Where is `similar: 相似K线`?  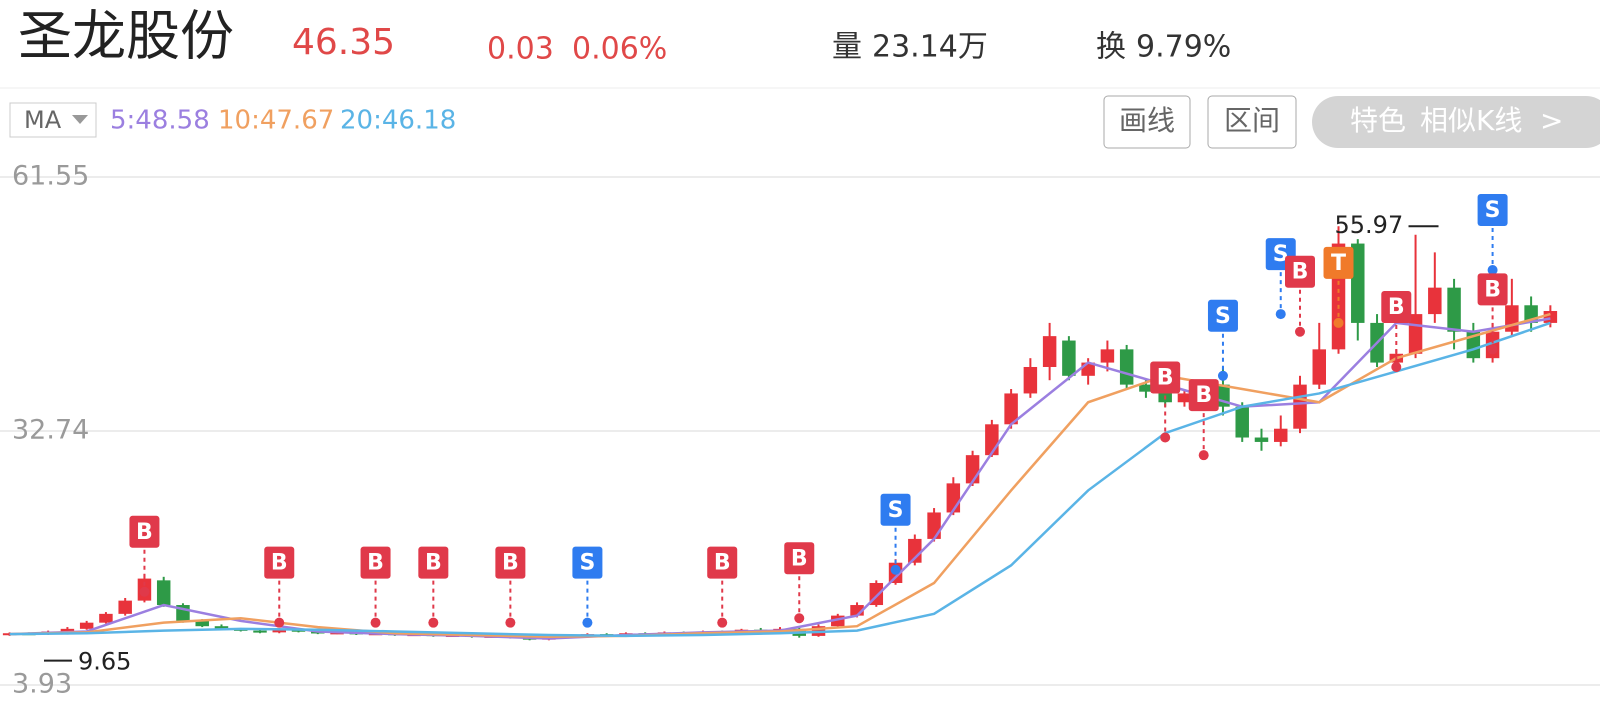
similar: 相似K线 is located at coordinates (1471, 120).